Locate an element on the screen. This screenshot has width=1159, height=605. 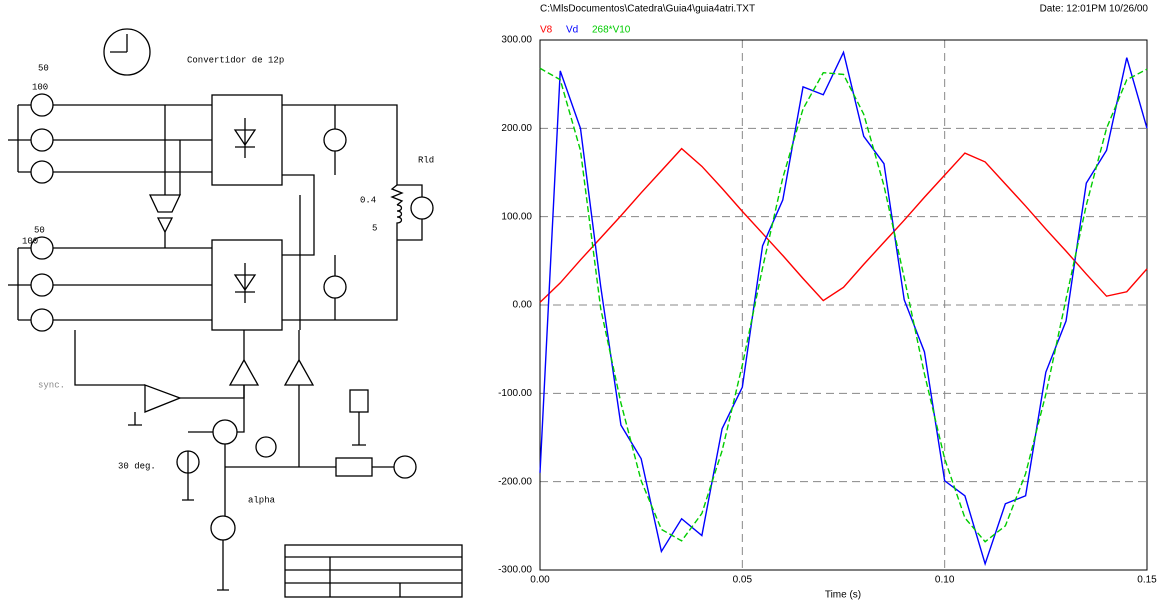
y-tick-label: -200.00 is located at coordinates (515, 481).